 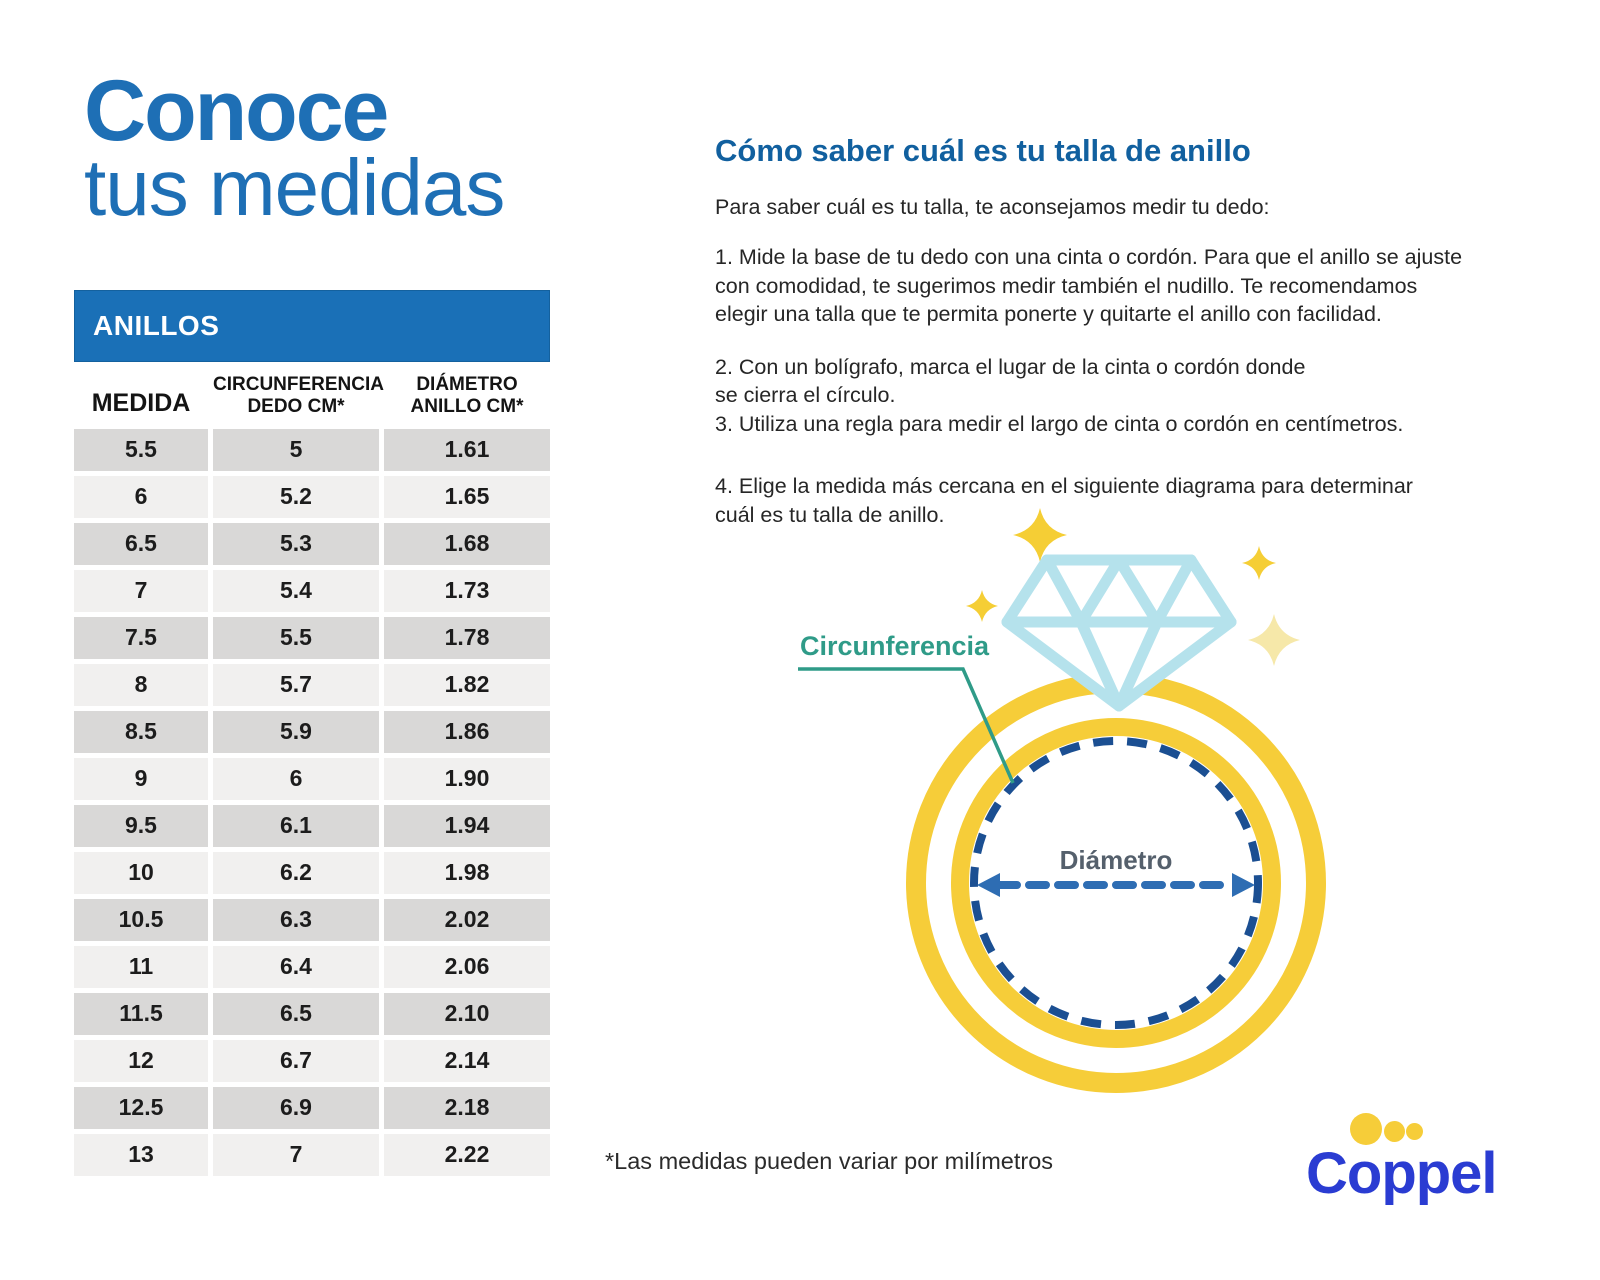 I want to click on page-title: Conoce tus medidas, so click(x=294, y=147).